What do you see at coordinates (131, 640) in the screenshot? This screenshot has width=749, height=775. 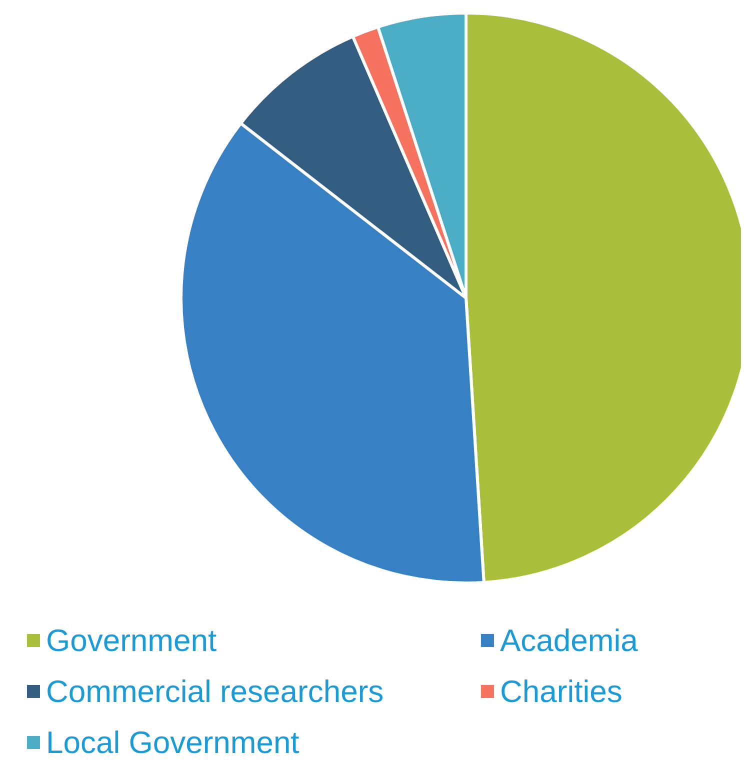 I see `legend-label: Government` at bounding box center [131, 640].